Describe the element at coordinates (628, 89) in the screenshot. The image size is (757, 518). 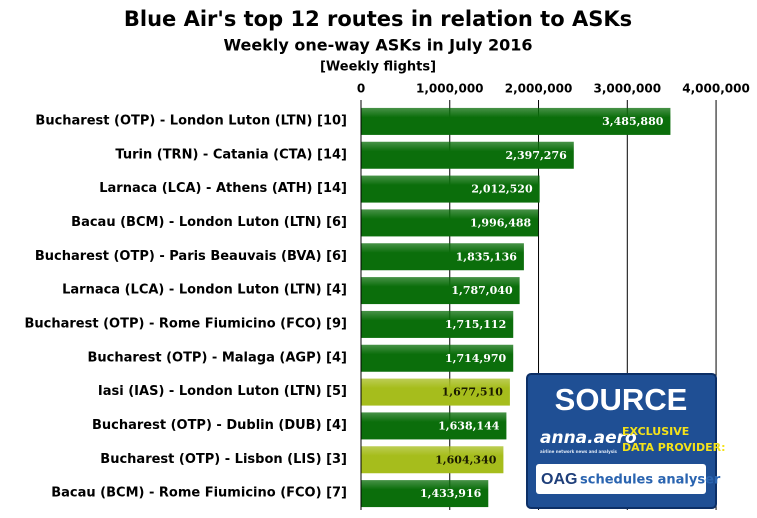
I see `x-tick-label: 3,000,000` at that location.